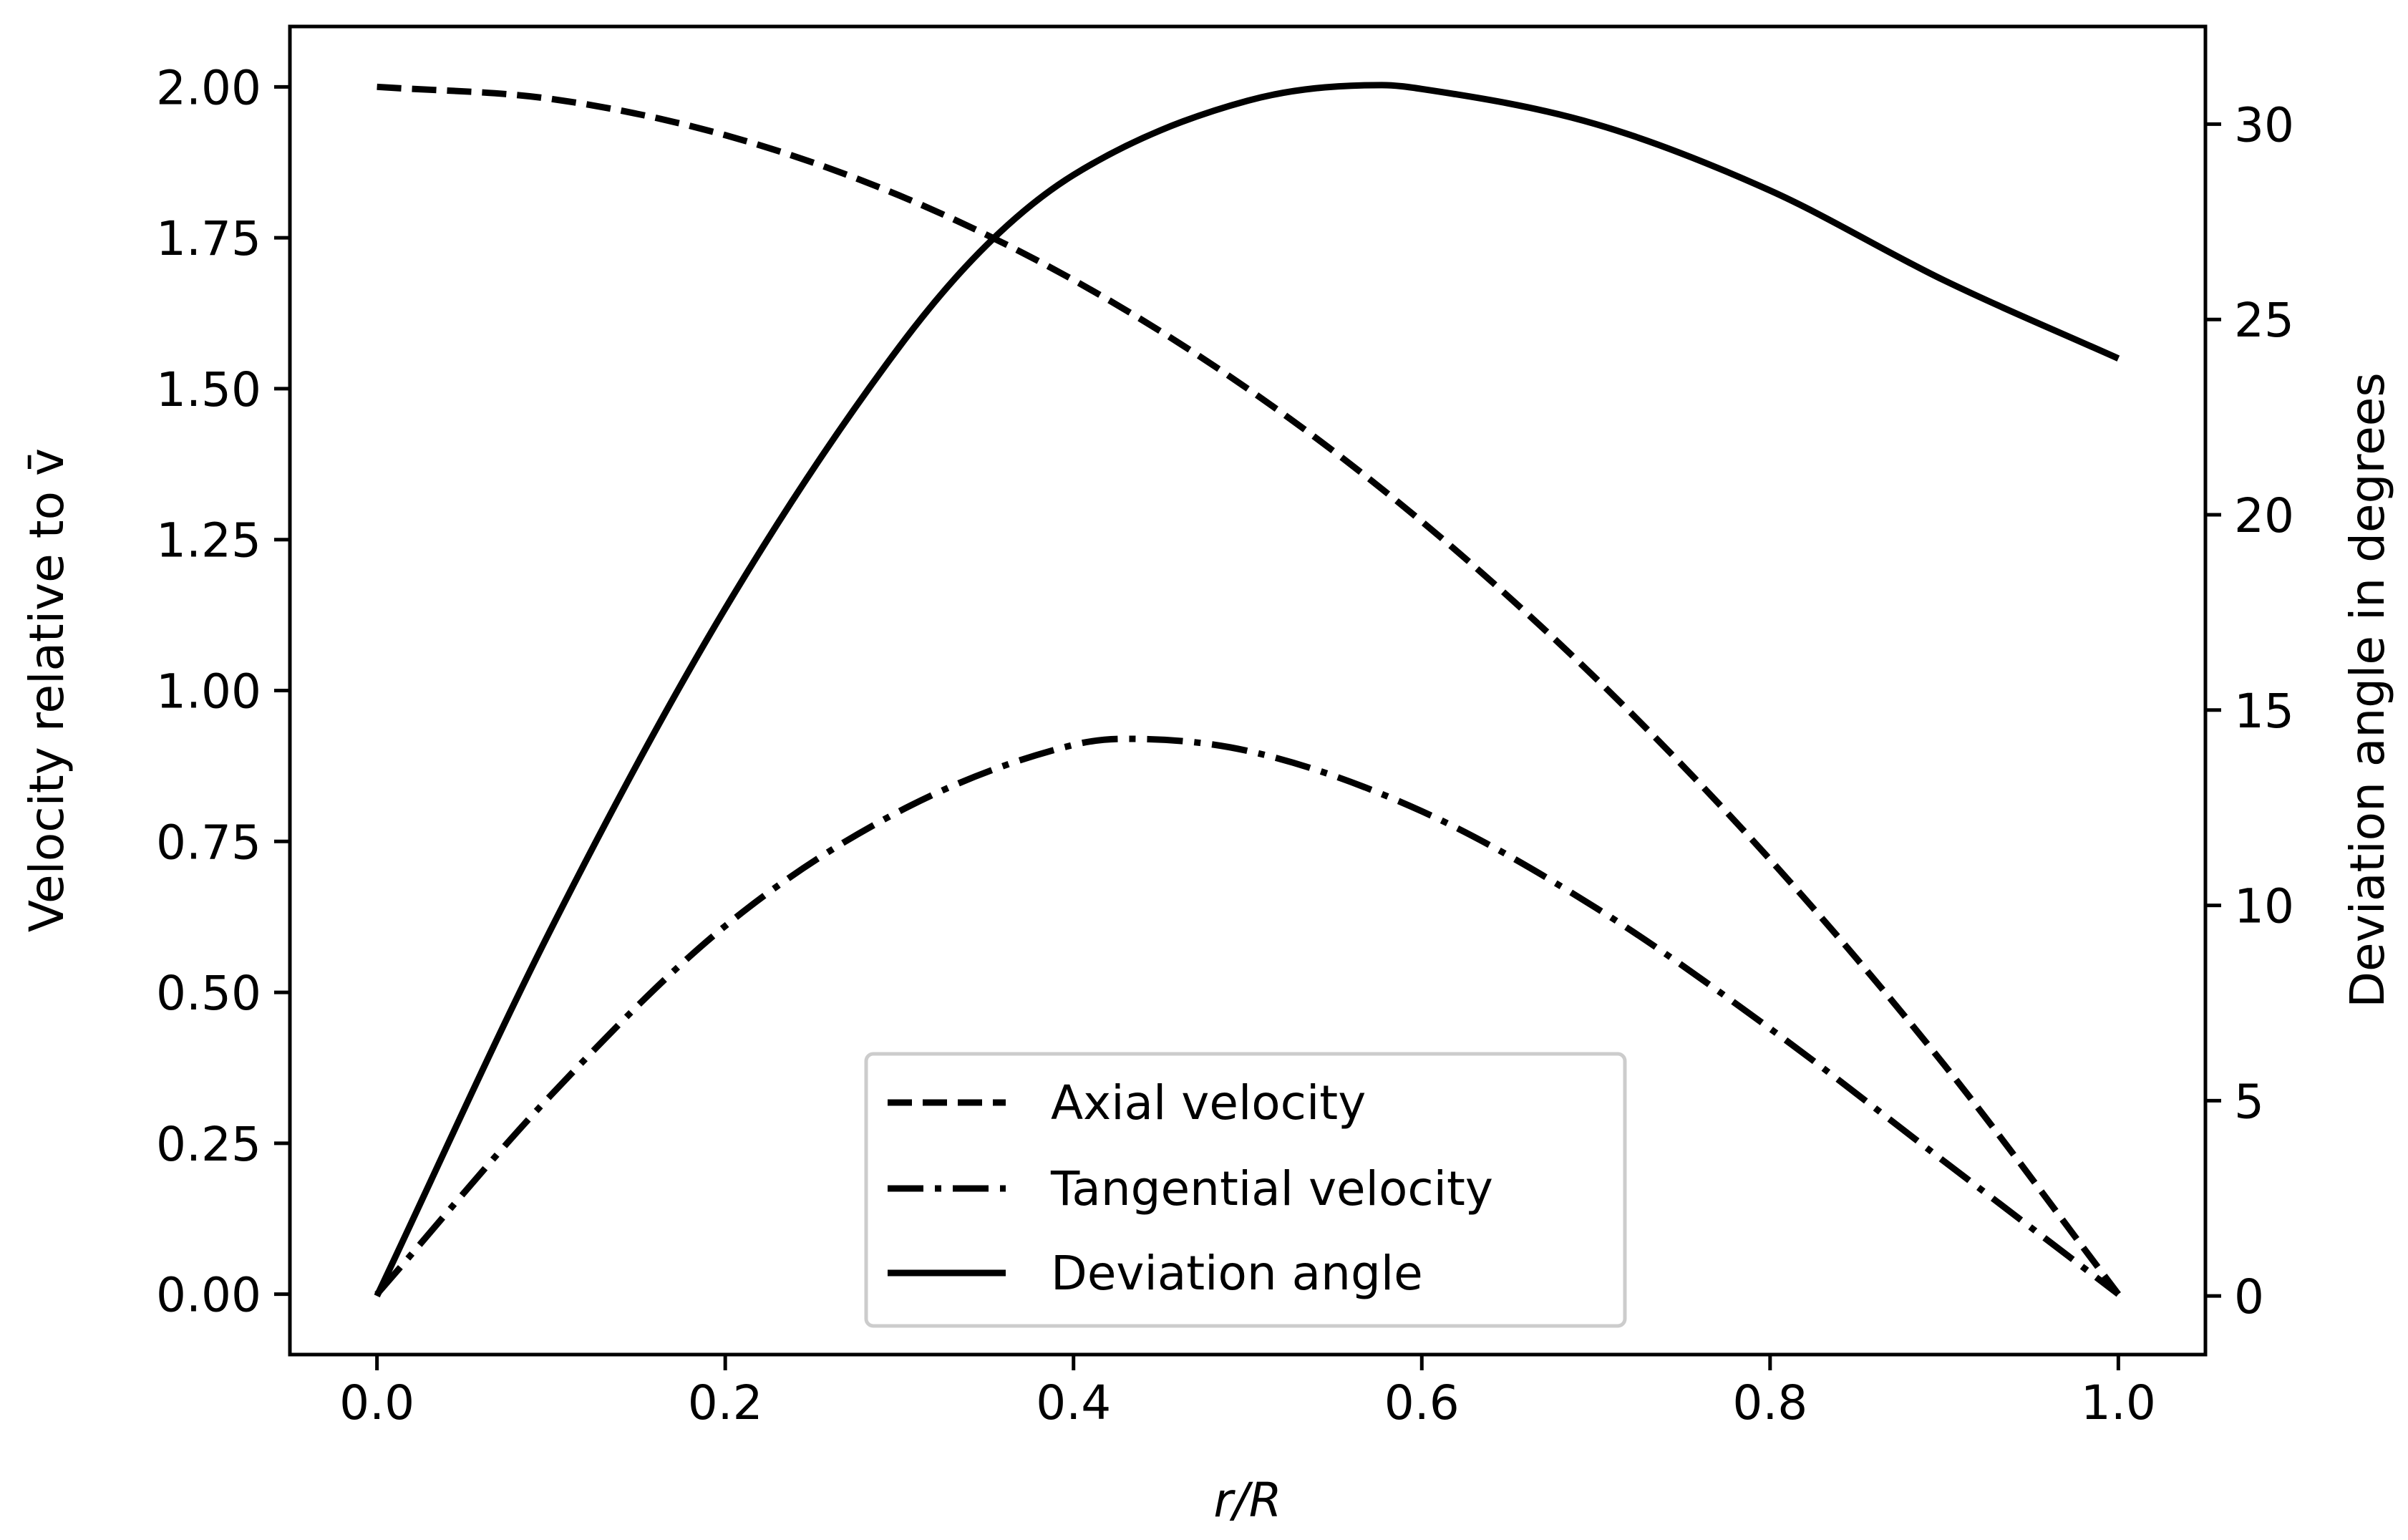 The height and width of the screenshot is (1540, 2408). Describe the element at coordinates (1073, 1403) in the screenshot. I see `x-tick-label: 0.4` at that location.